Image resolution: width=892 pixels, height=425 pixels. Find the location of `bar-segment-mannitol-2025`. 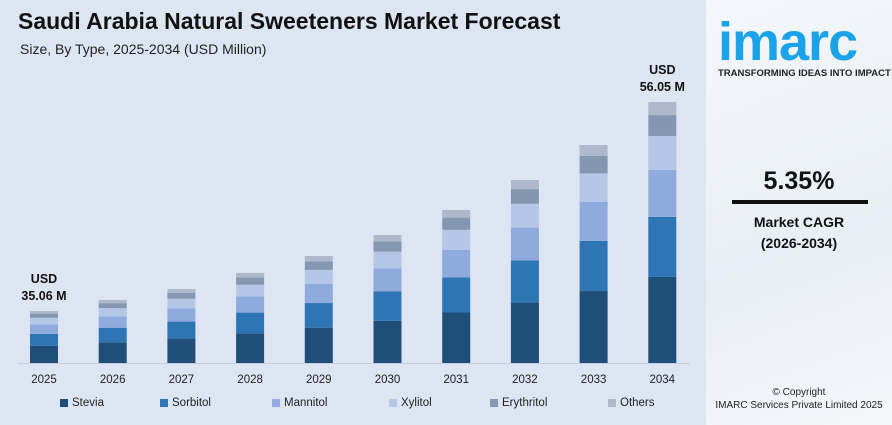

bar-segment-mannitol-2025 is located at coordinates (44, 329).